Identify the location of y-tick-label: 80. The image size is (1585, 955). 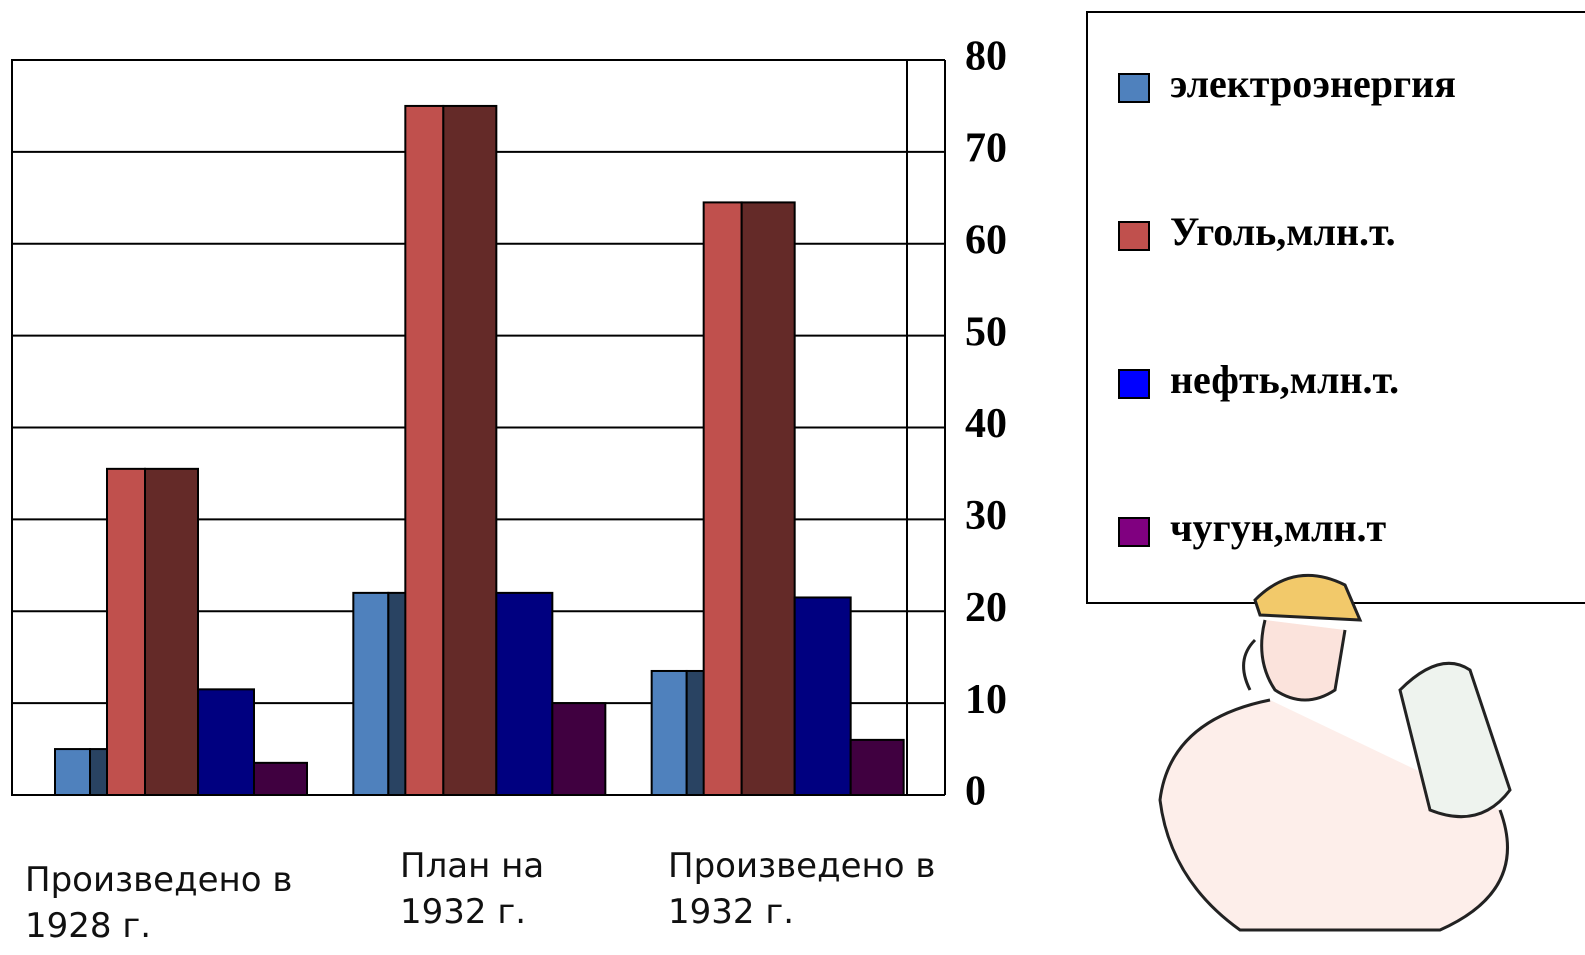
(986, 57).